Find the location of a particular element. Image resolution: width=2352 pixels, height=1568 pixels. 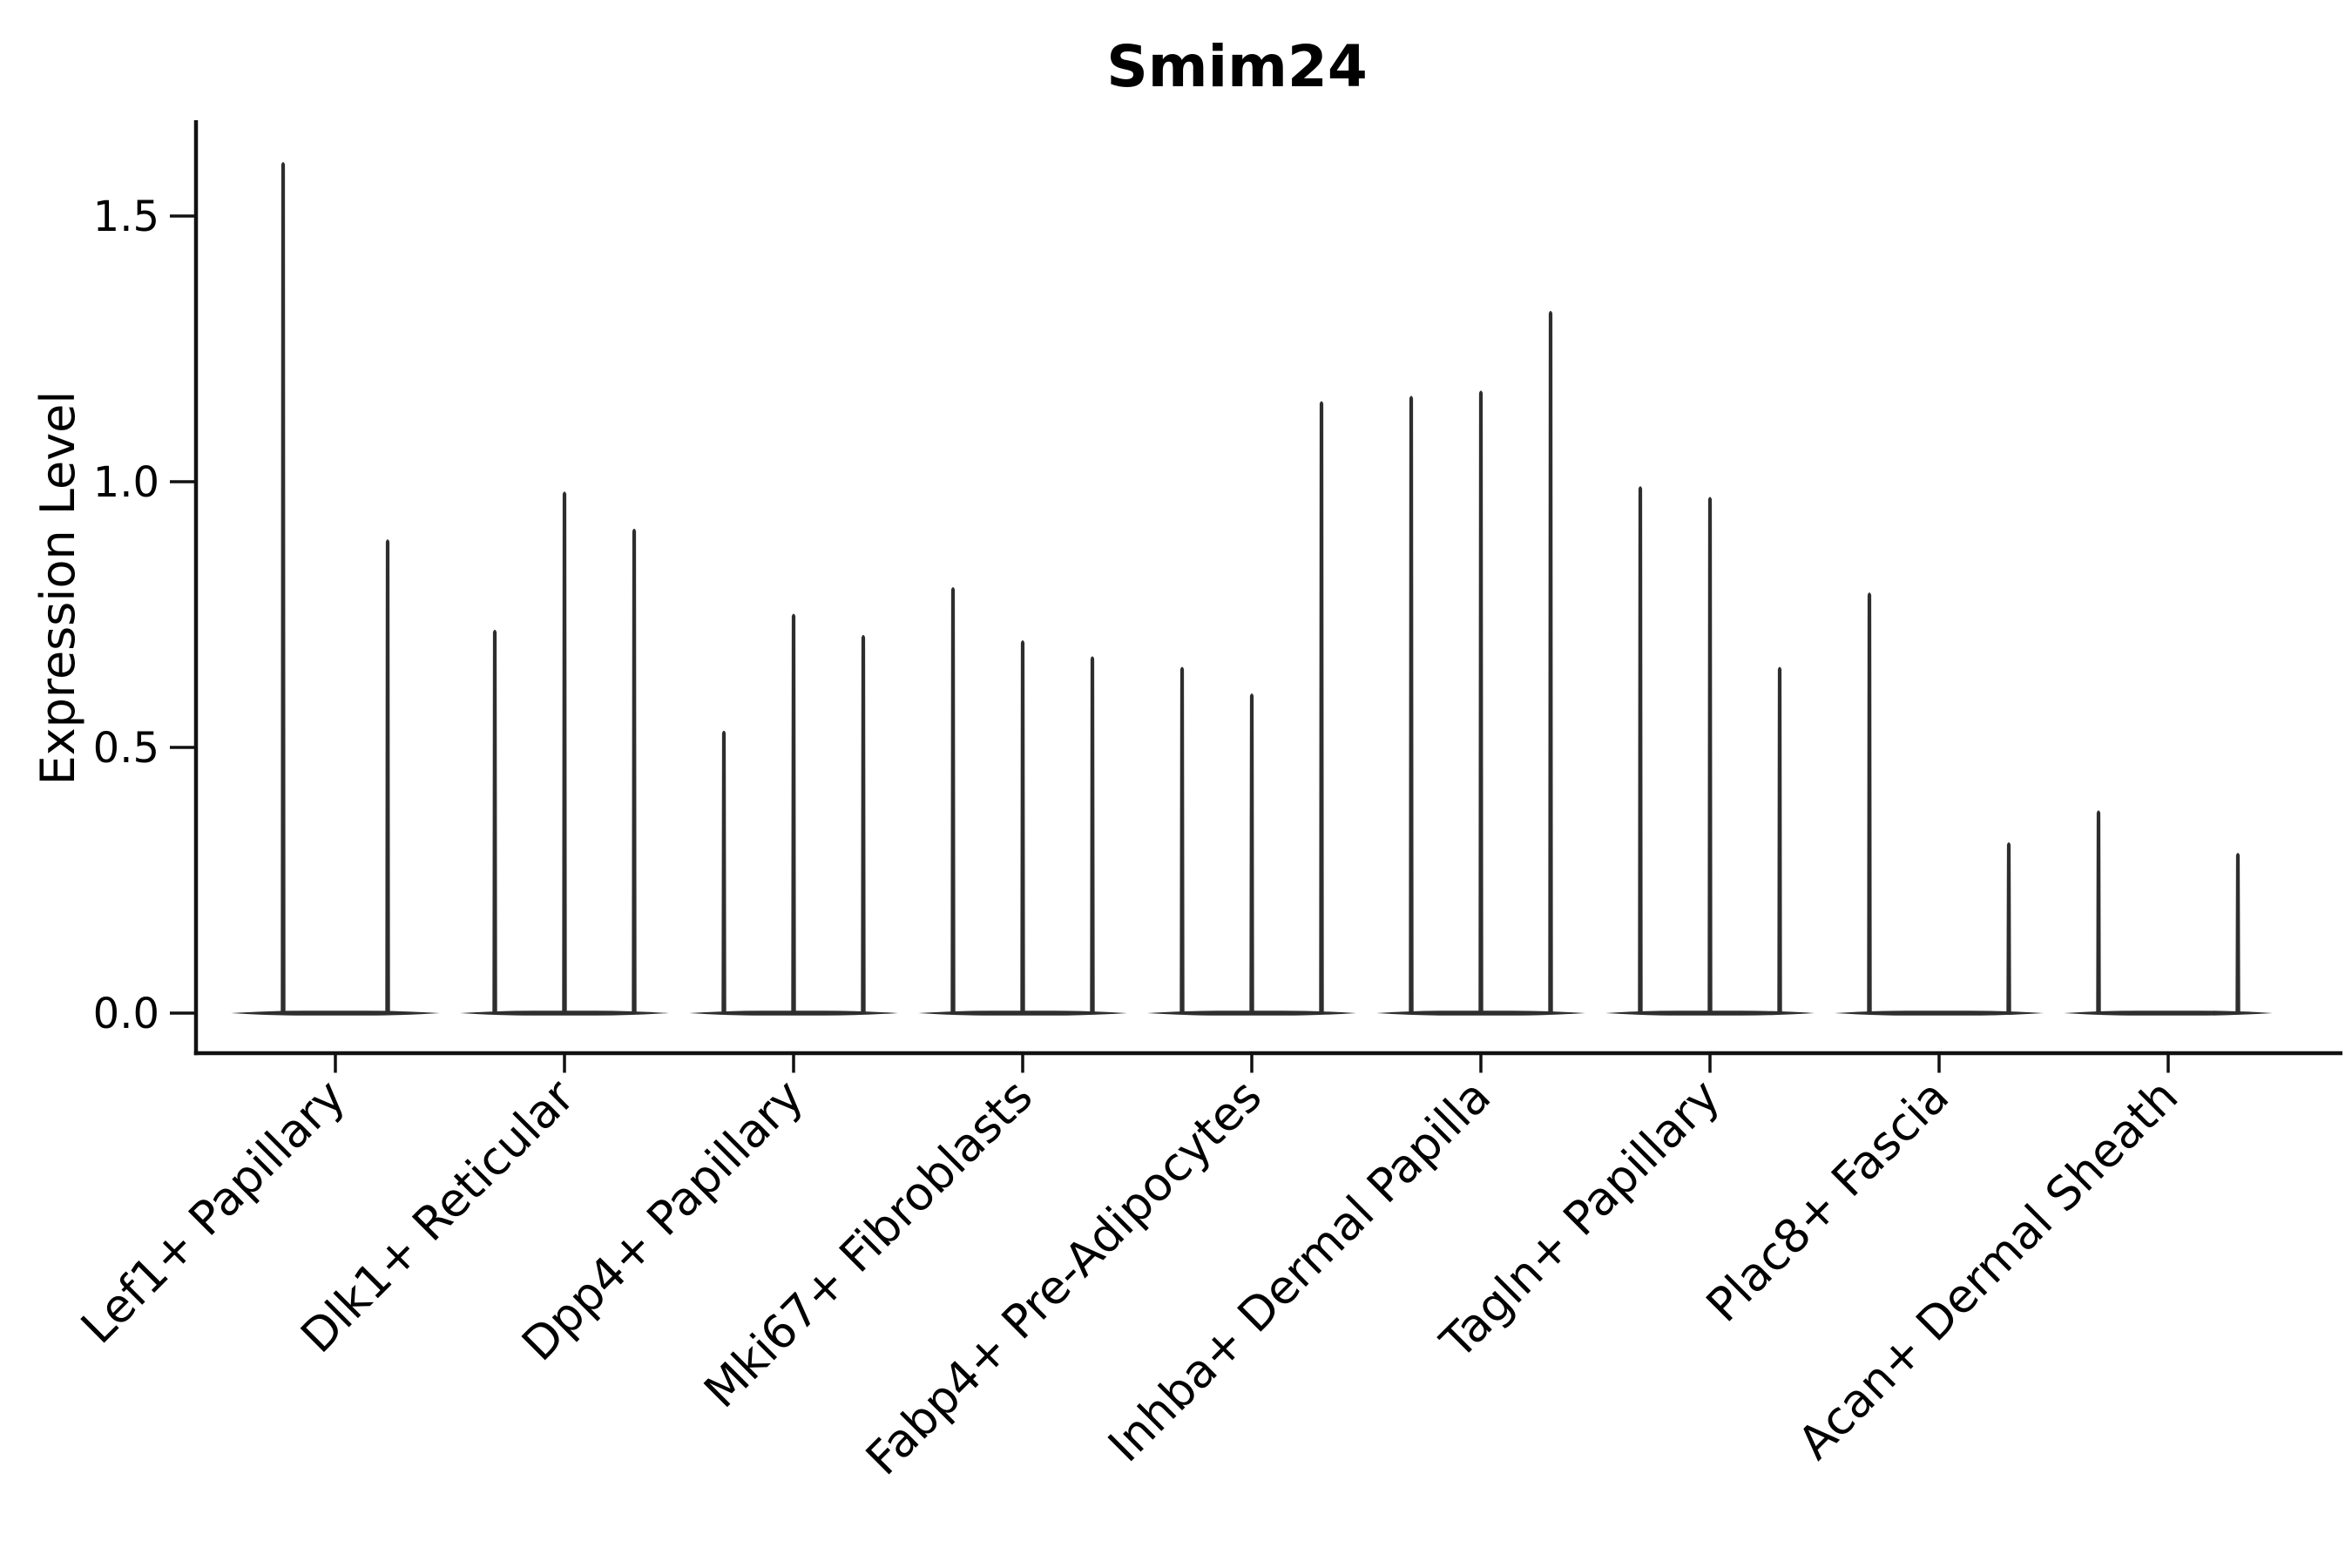

chart-title: Smim24 is located at coordinates (1237, 66).